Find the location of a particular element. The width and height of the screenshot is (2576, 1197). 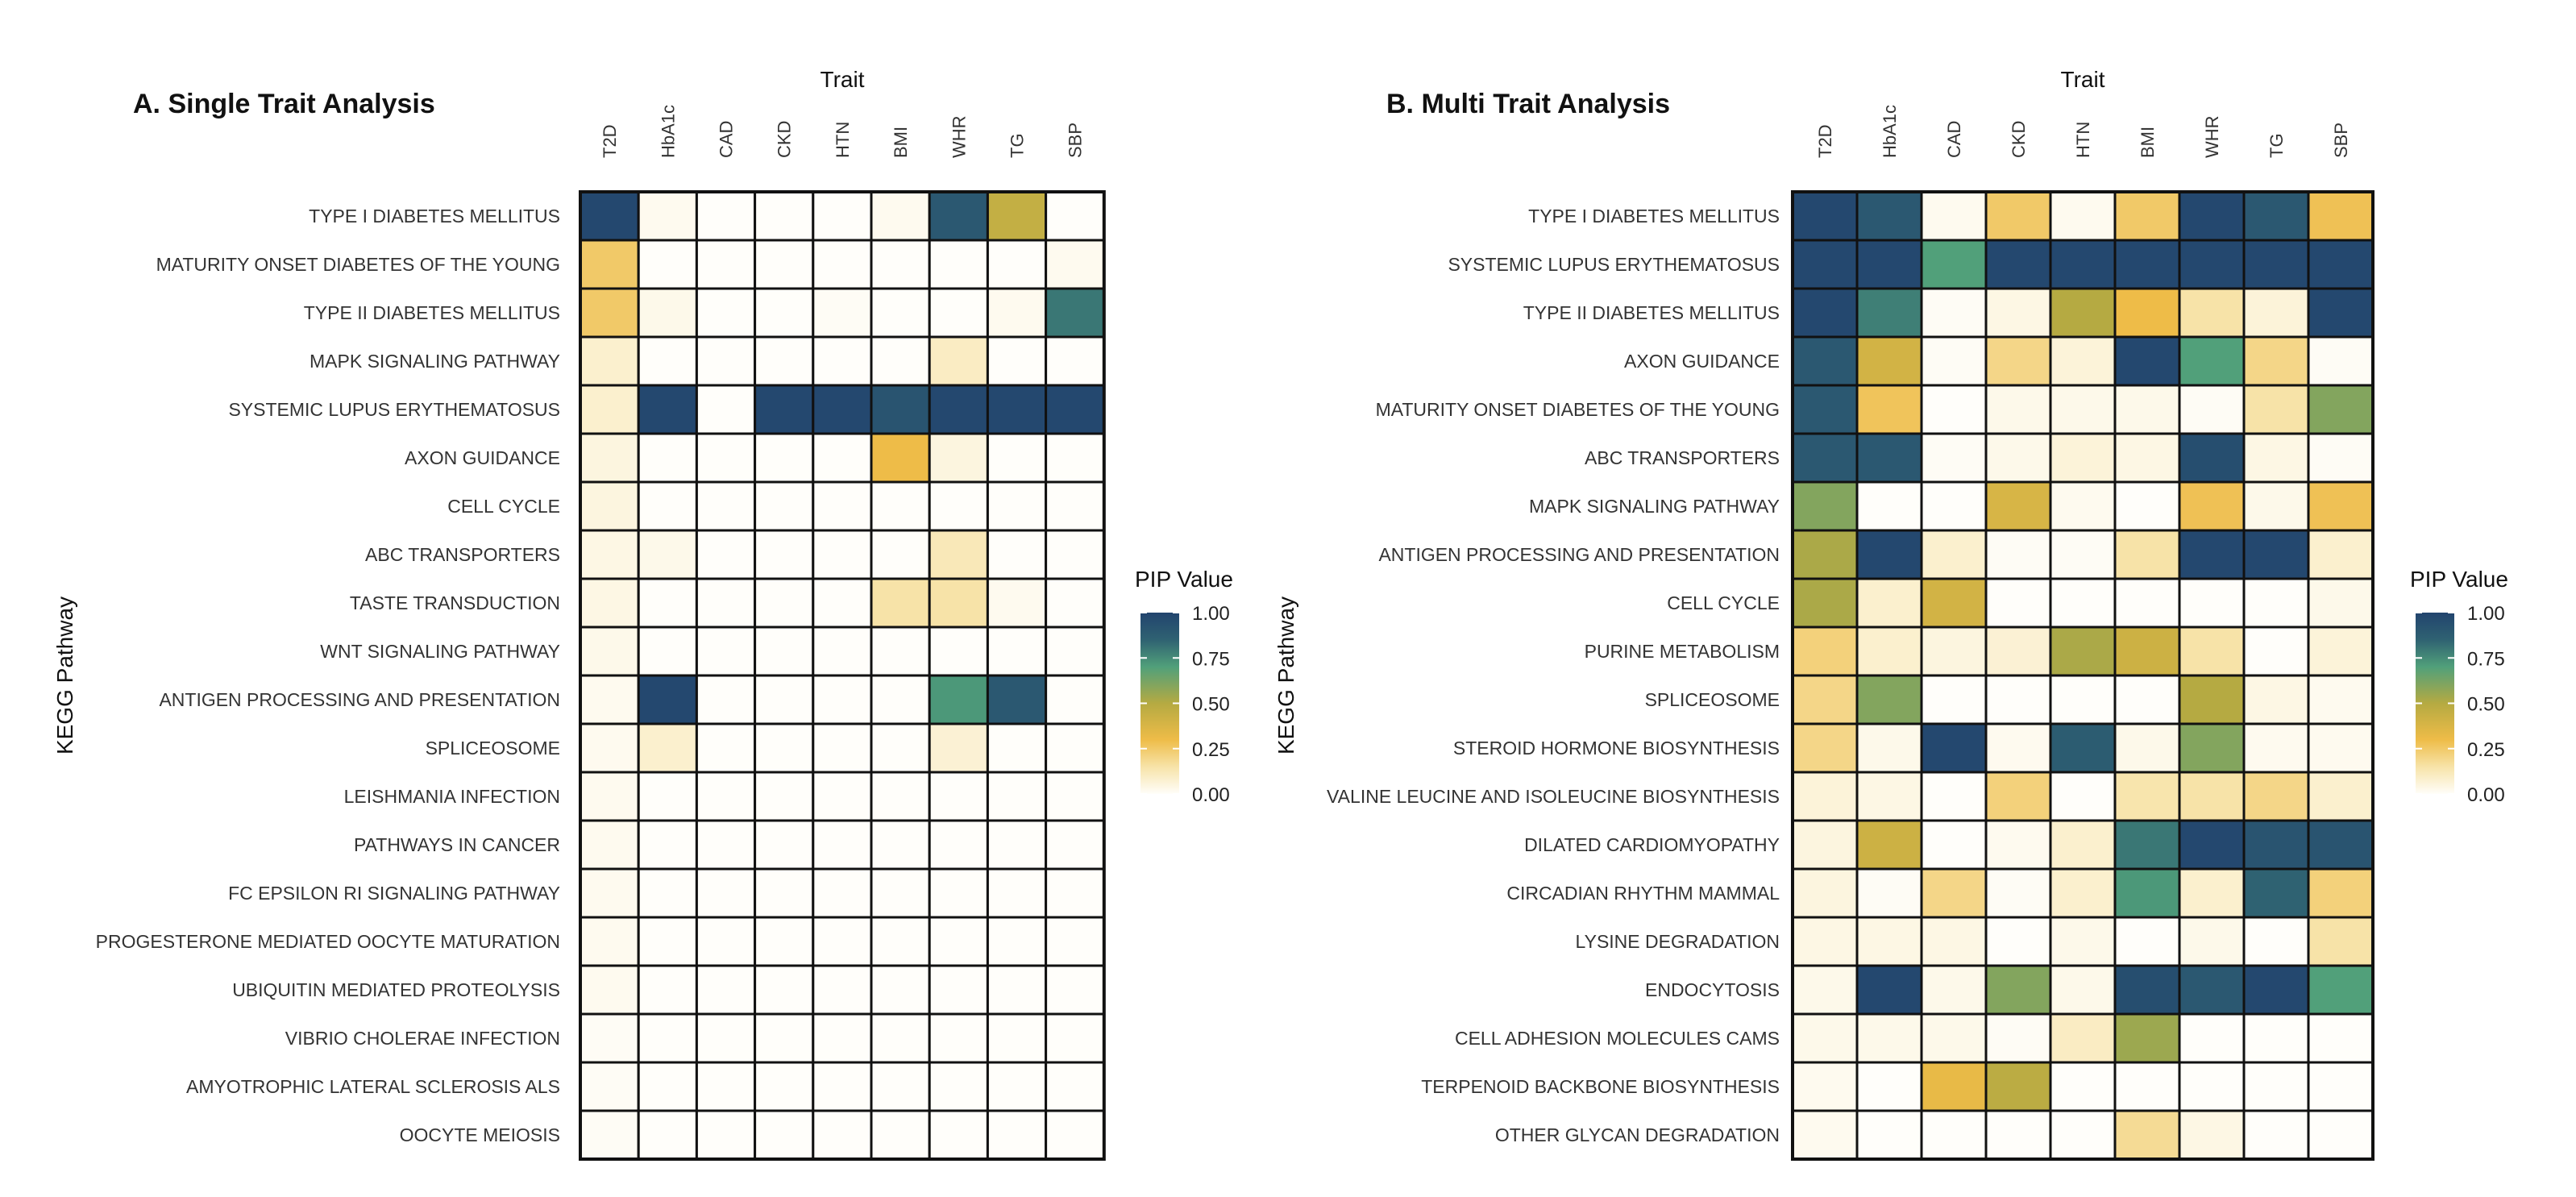

row-label: ENDOCYTOSIS is located at coordinates (1712, 989).